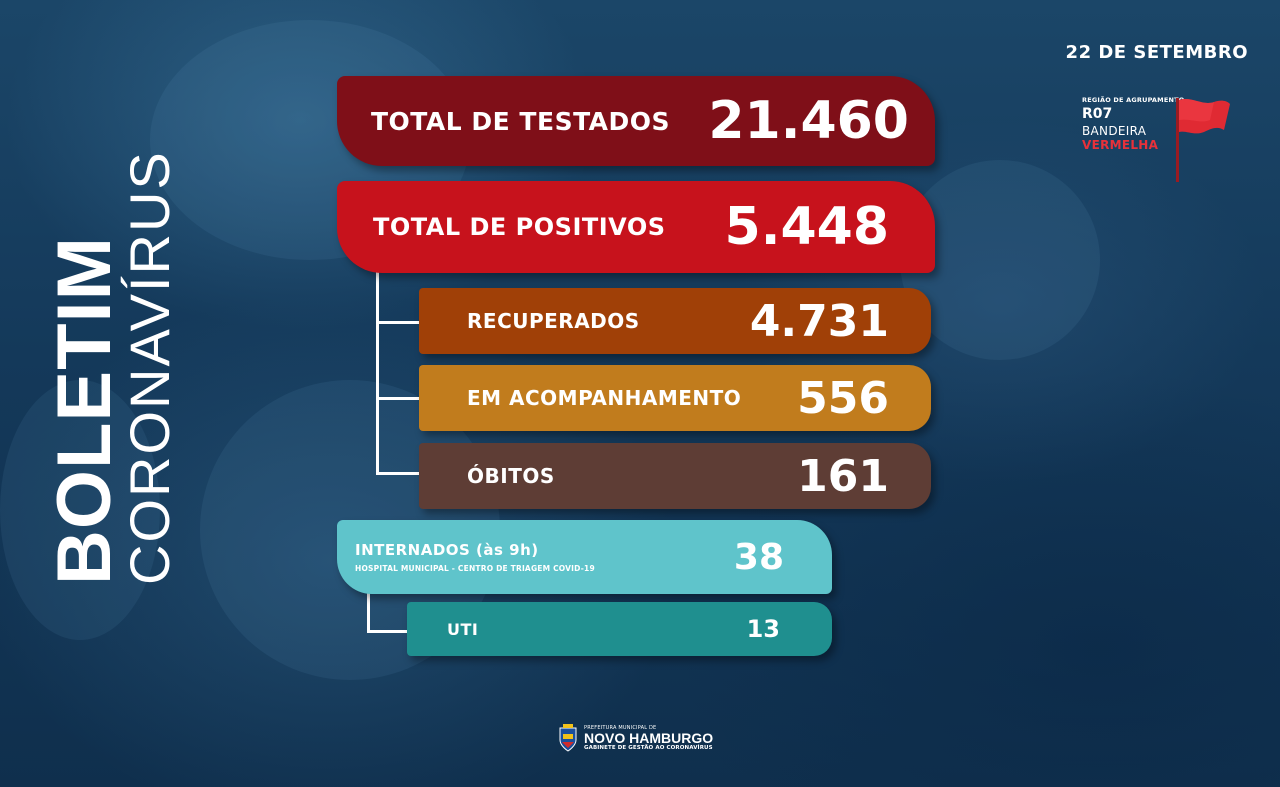 The height and width of the screenshot is (787, 1280). What do you see at coordinates (648, 748) in the screenshot?
I see `footer-gabinete: GABINETE DE GESTÃO AO CORONAVÍRUS` at bounding box center [648, 748].